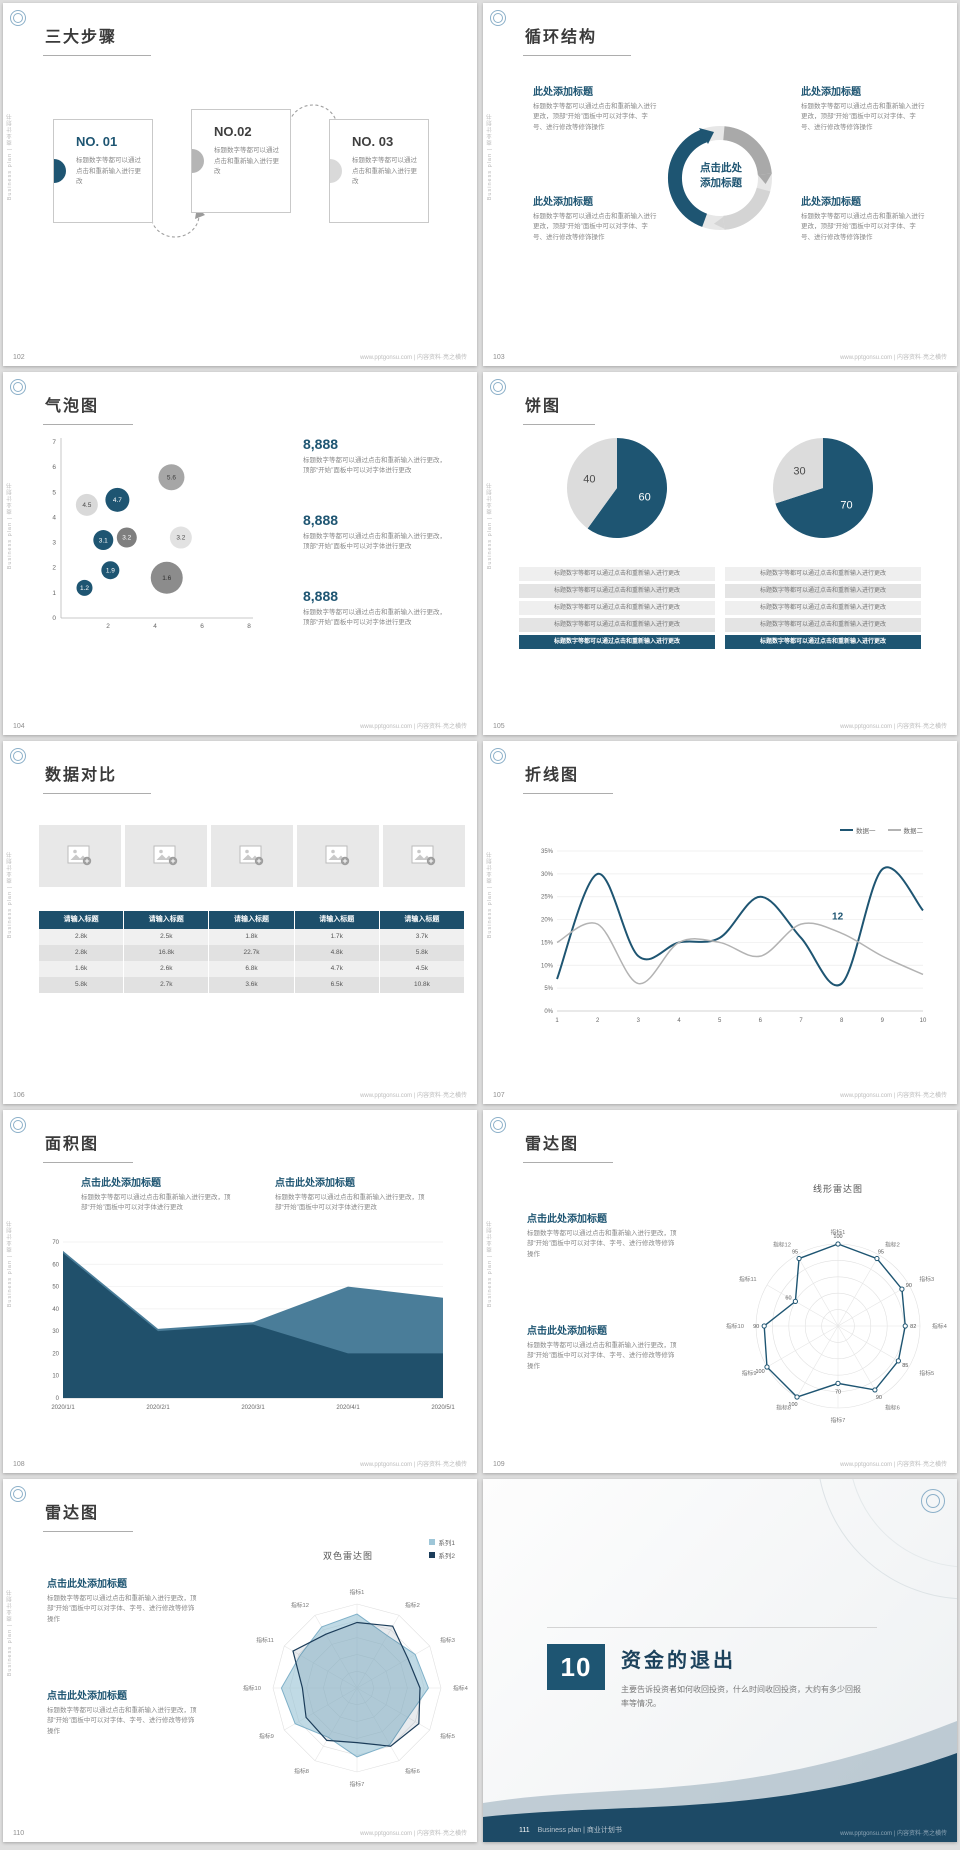 The width and height of the screenshot is (960, 1850). Describe the element at coordinates (846, 830) in the screenshot. I see `series-swatch-icon` at that location.